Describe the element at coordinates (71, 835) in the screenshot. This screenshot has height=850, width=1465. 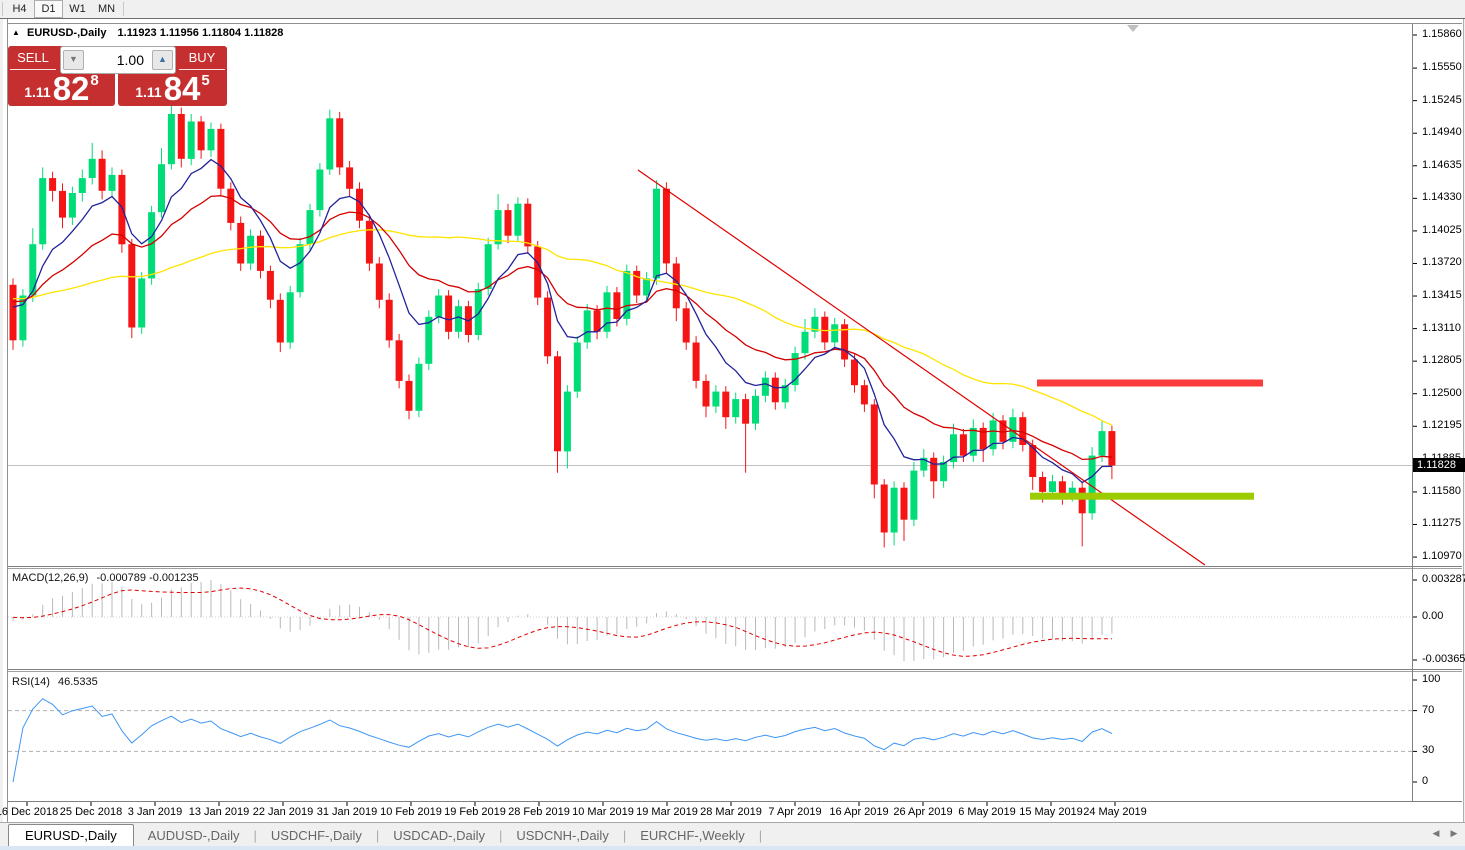
I see `chart-tab-eurusd: EURUSD-,Daily` at that location.